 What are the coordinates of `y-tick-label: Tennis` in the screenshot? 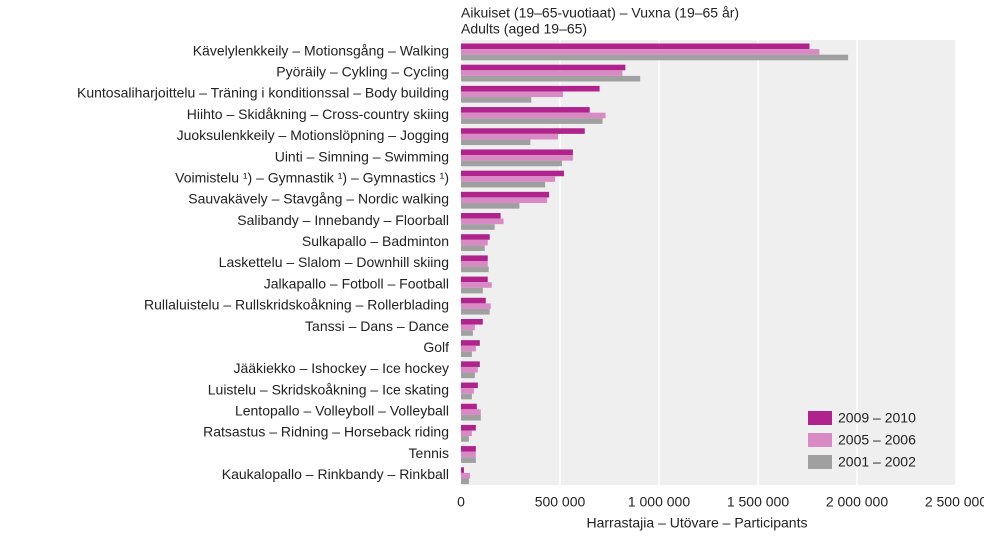 It's located at (429, 453).